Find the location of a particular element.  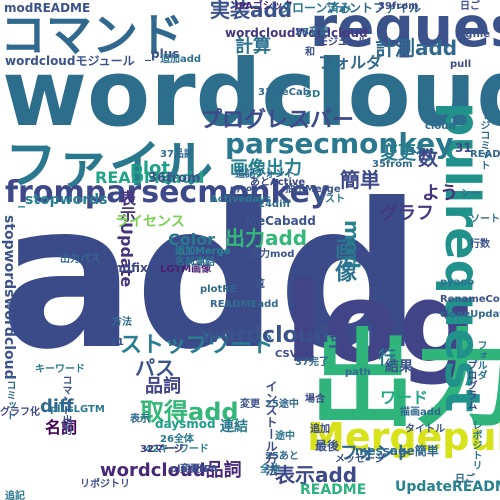

word: 25あと is located at coordinates (282, 456).